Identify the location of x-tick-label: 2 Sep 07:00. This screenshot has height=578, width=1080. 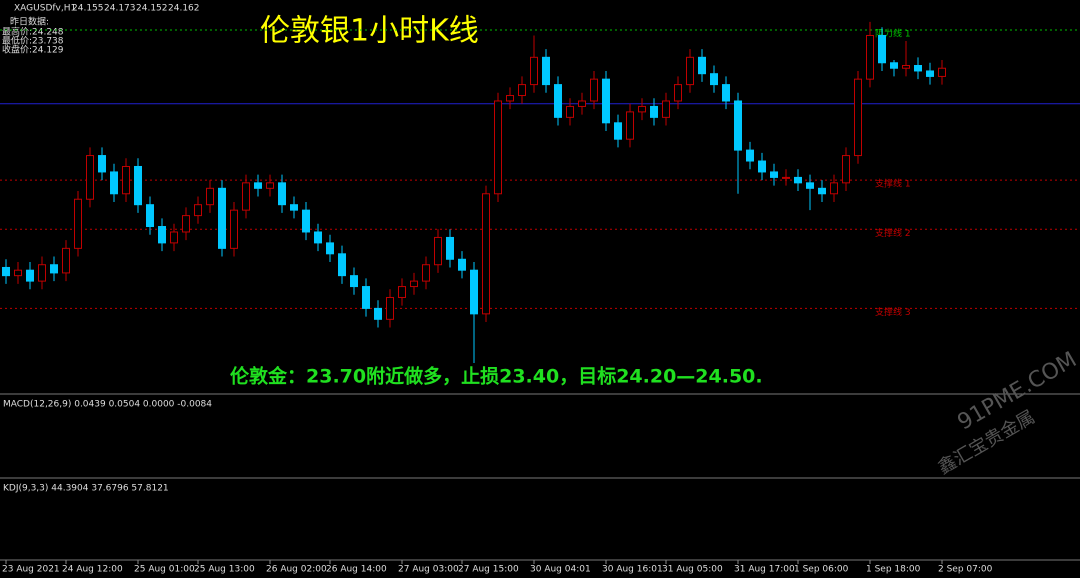
(965, 570).